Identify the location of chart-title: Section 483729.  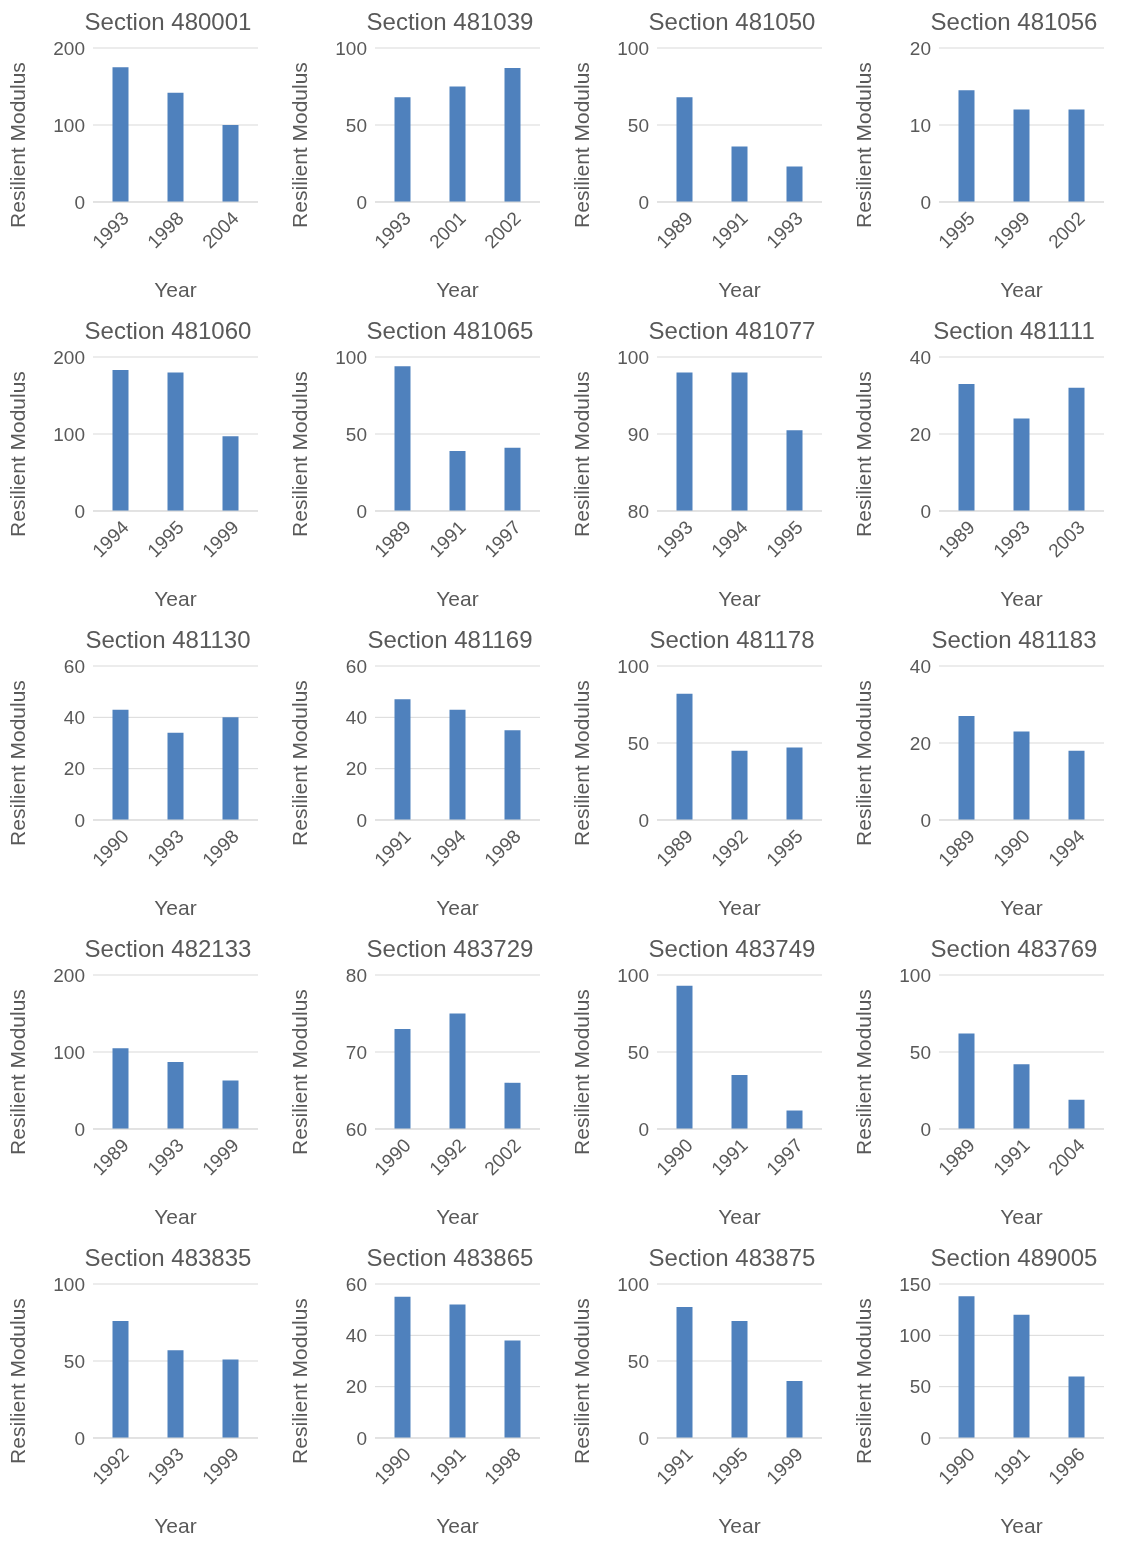
(450, 948).